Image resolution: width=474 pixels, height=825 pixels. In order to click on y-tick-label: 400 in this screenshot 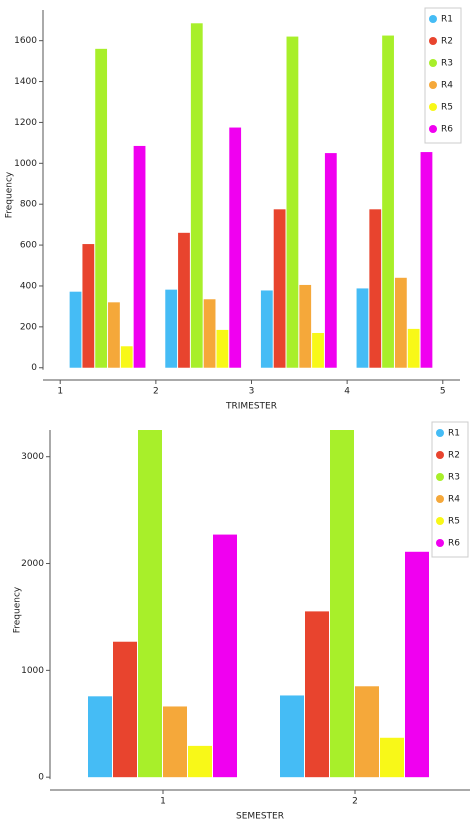, I will do `click(28, 286)`.